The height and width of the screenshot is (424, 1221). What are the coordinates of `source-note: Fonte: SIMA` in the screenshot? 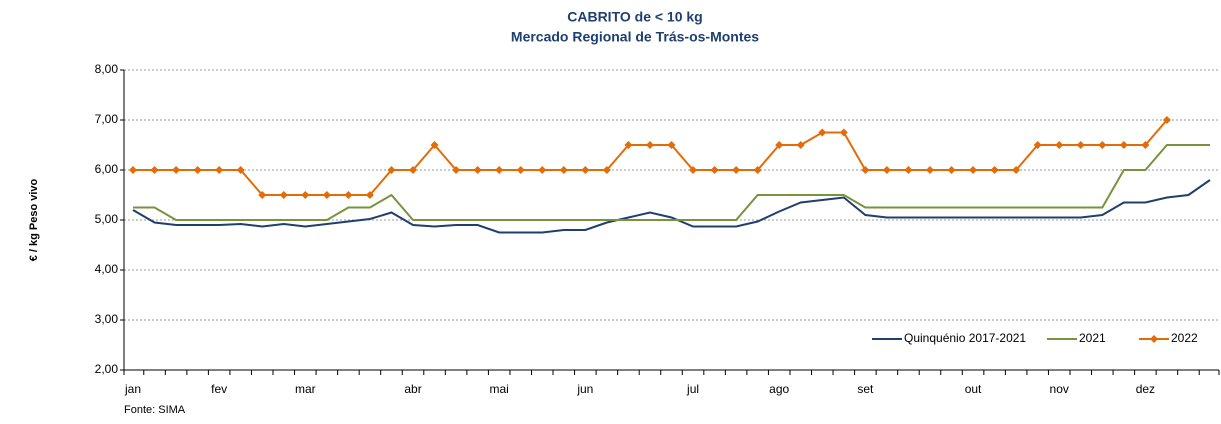 It's located at (155, 410).